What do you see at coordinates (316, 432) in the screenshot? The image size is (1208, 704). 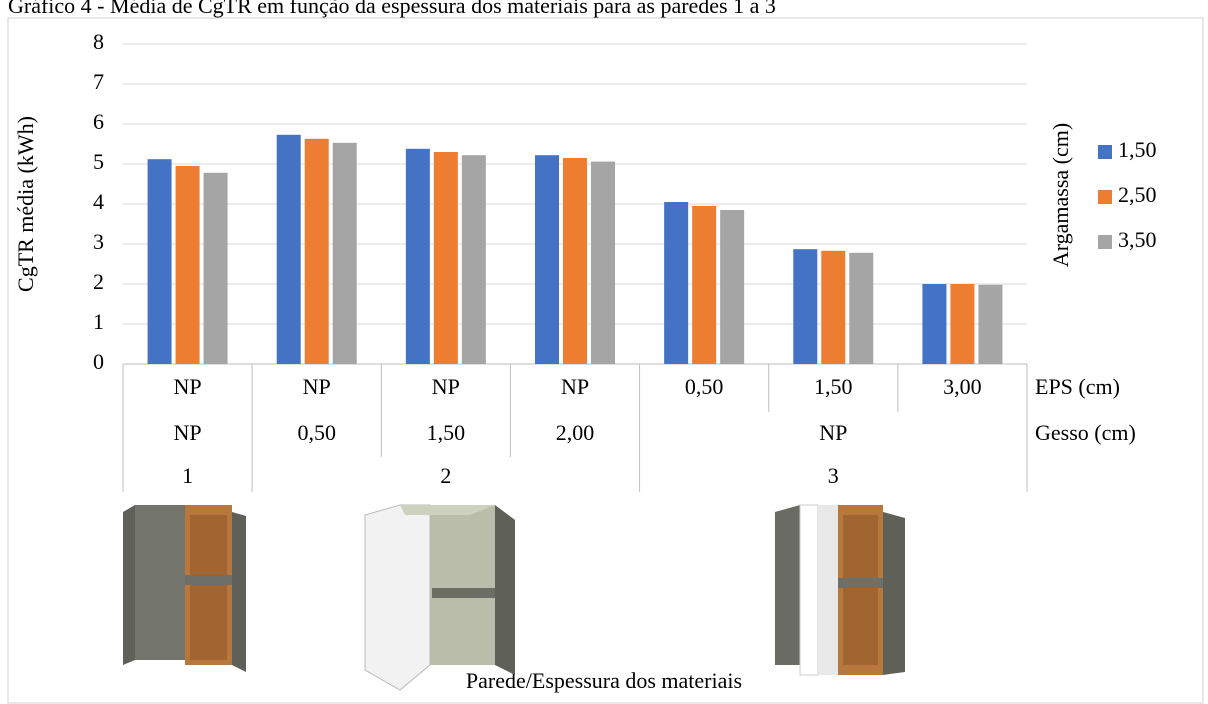 I see `category-group-label: 0,50` at bounding box center [316, 432].